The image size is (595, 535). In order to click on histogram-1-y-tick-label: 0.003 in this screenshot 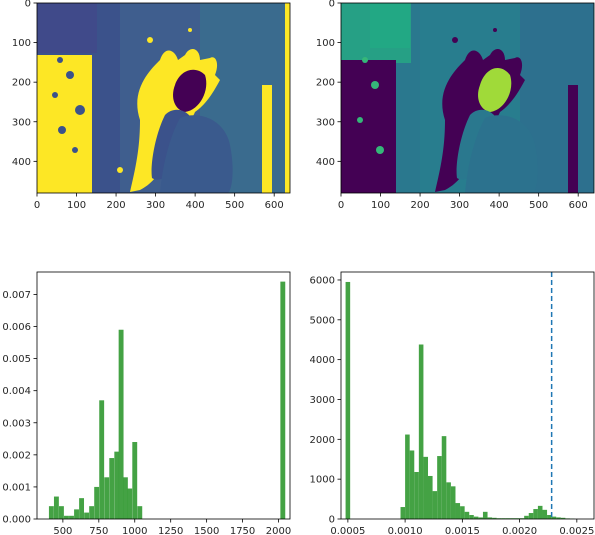, I will do `click(16, 423)`.